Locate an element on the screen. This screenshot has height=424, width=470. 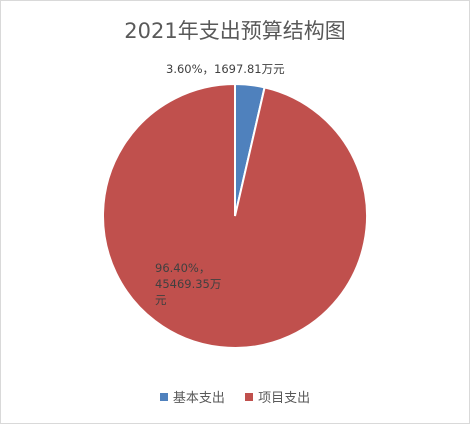
legend-item-project: 项目支出 is located at coordinates (277, 396).